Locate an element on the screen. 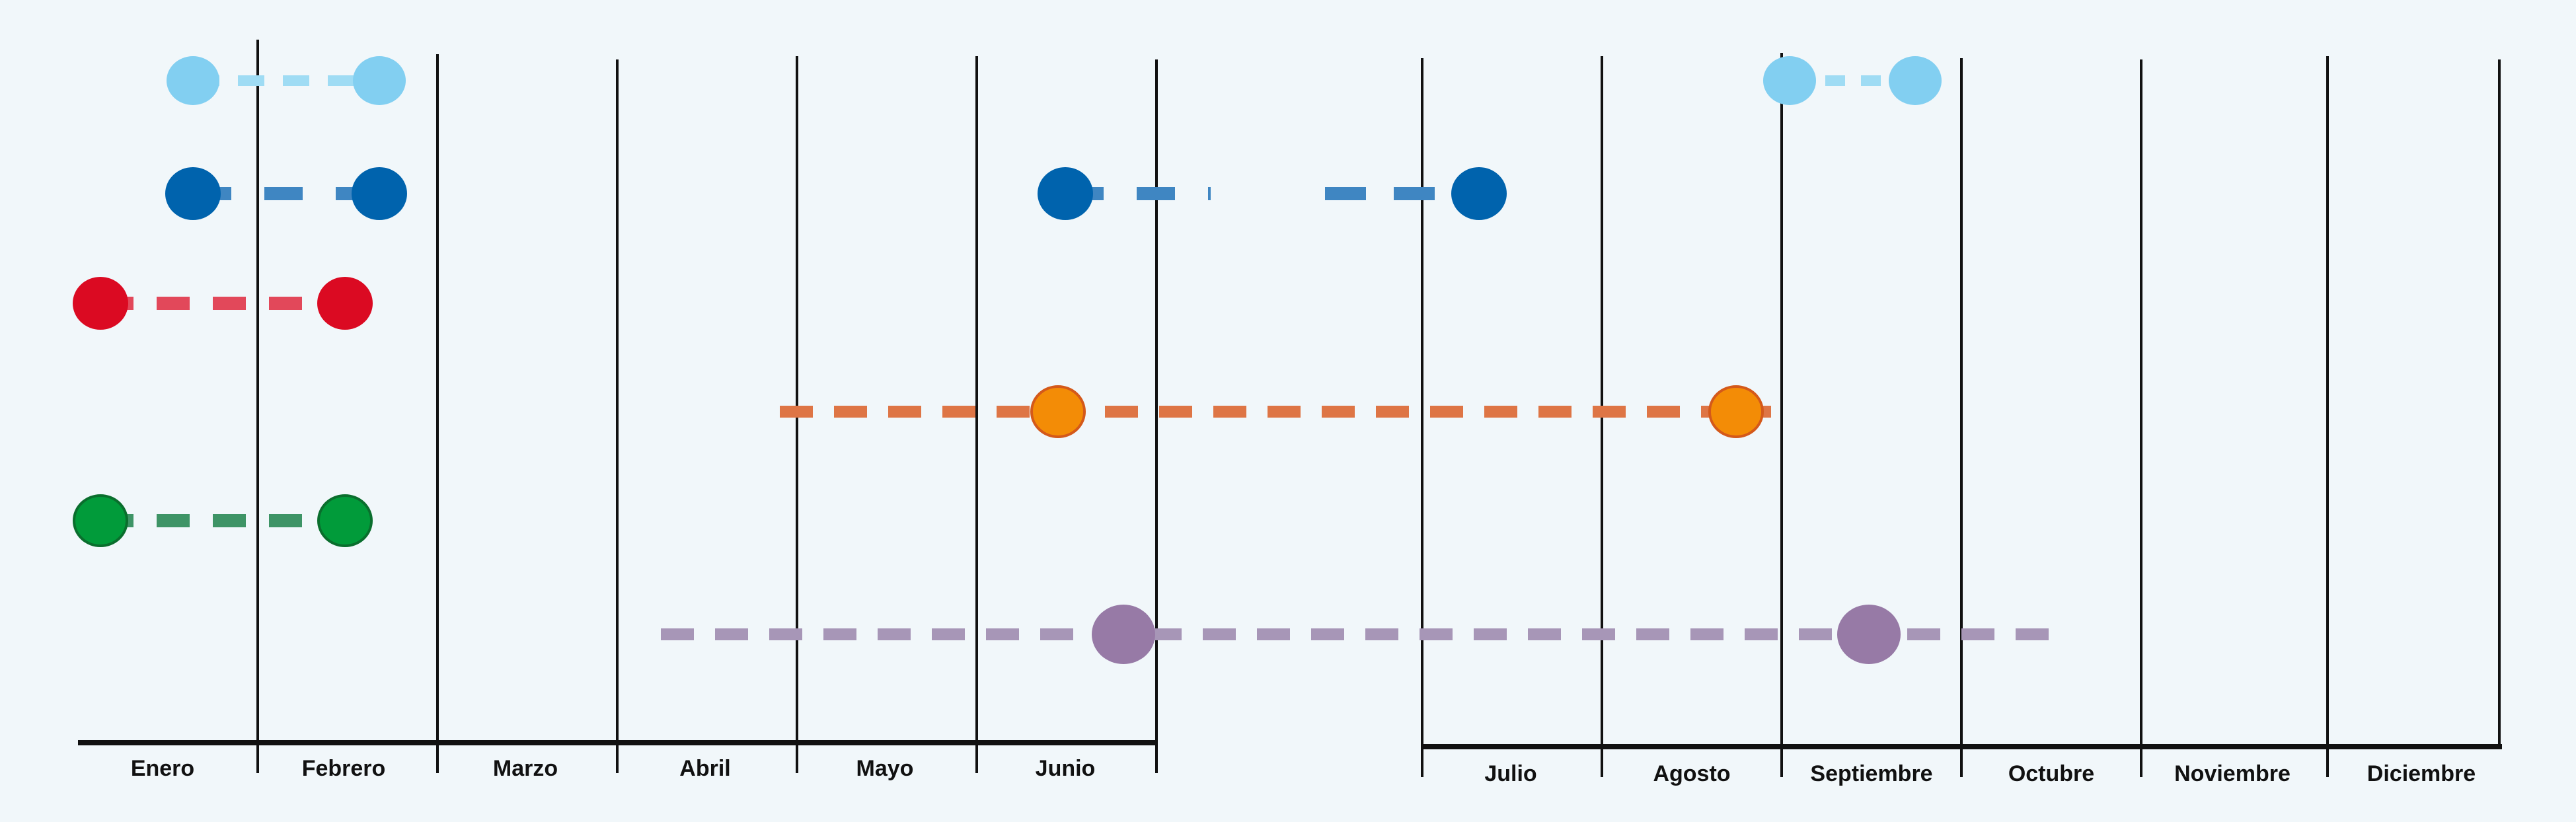 The height and width of the screenshot is (822, 2576). month-label-enero: Enero is located at coordinates (162, 768).